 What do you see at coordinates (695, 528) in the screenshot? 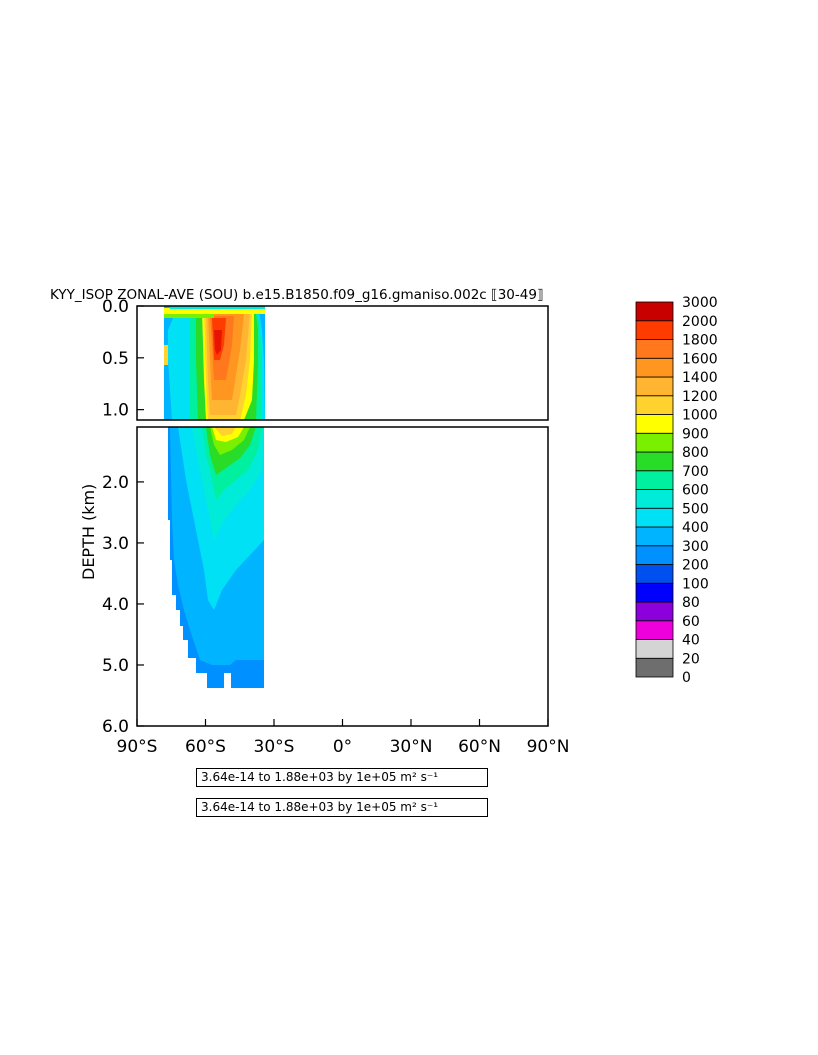
I see `colorbar-label: 400` at bounding box center [695, 528].